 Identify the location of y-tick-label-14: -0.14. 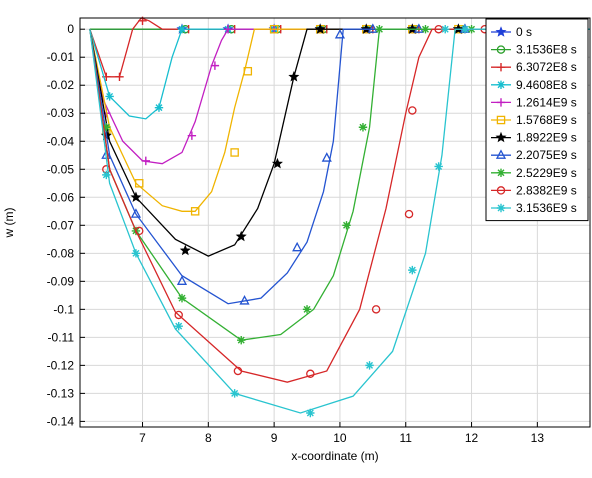
(61, 421).